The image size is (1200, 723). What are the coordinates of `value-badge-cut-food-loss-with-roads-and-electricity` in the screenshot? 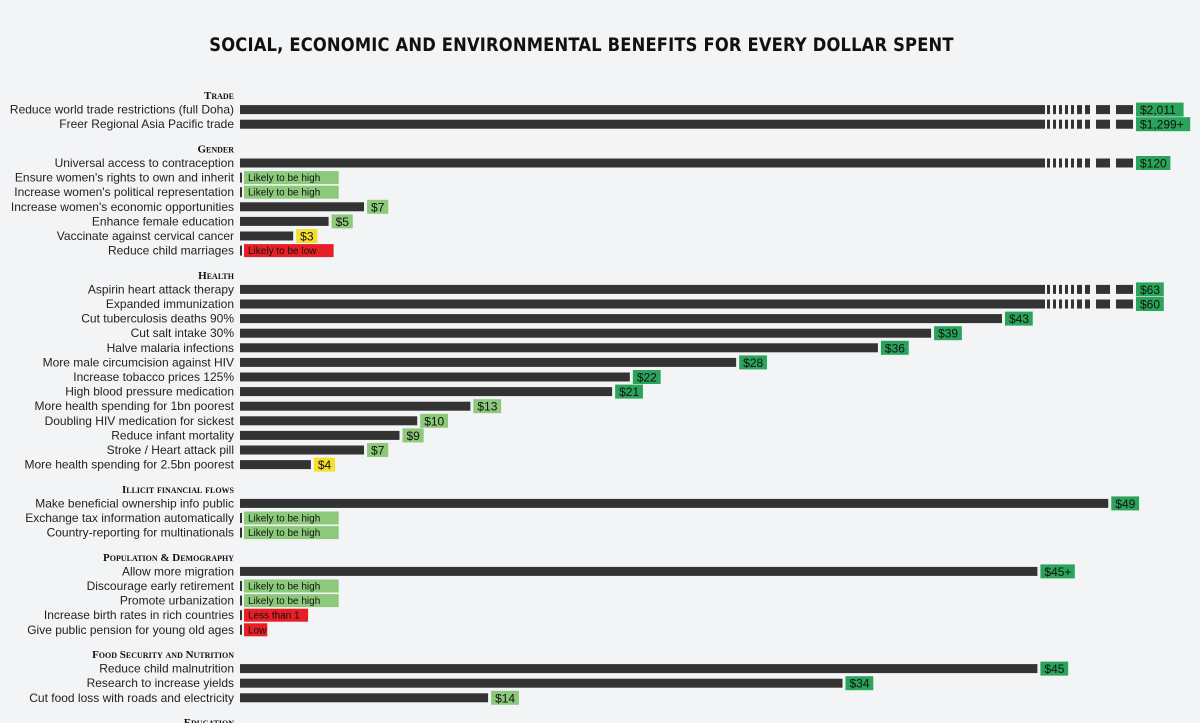 It's located at (505, 697).